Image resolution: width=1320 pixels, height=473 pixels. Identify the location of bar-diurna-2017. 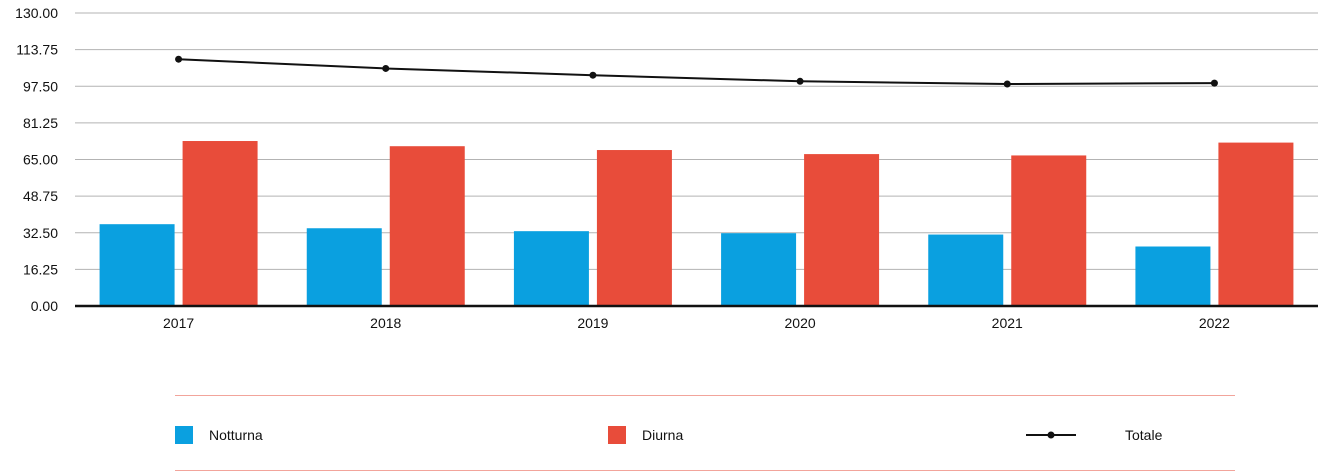
(220, 223).